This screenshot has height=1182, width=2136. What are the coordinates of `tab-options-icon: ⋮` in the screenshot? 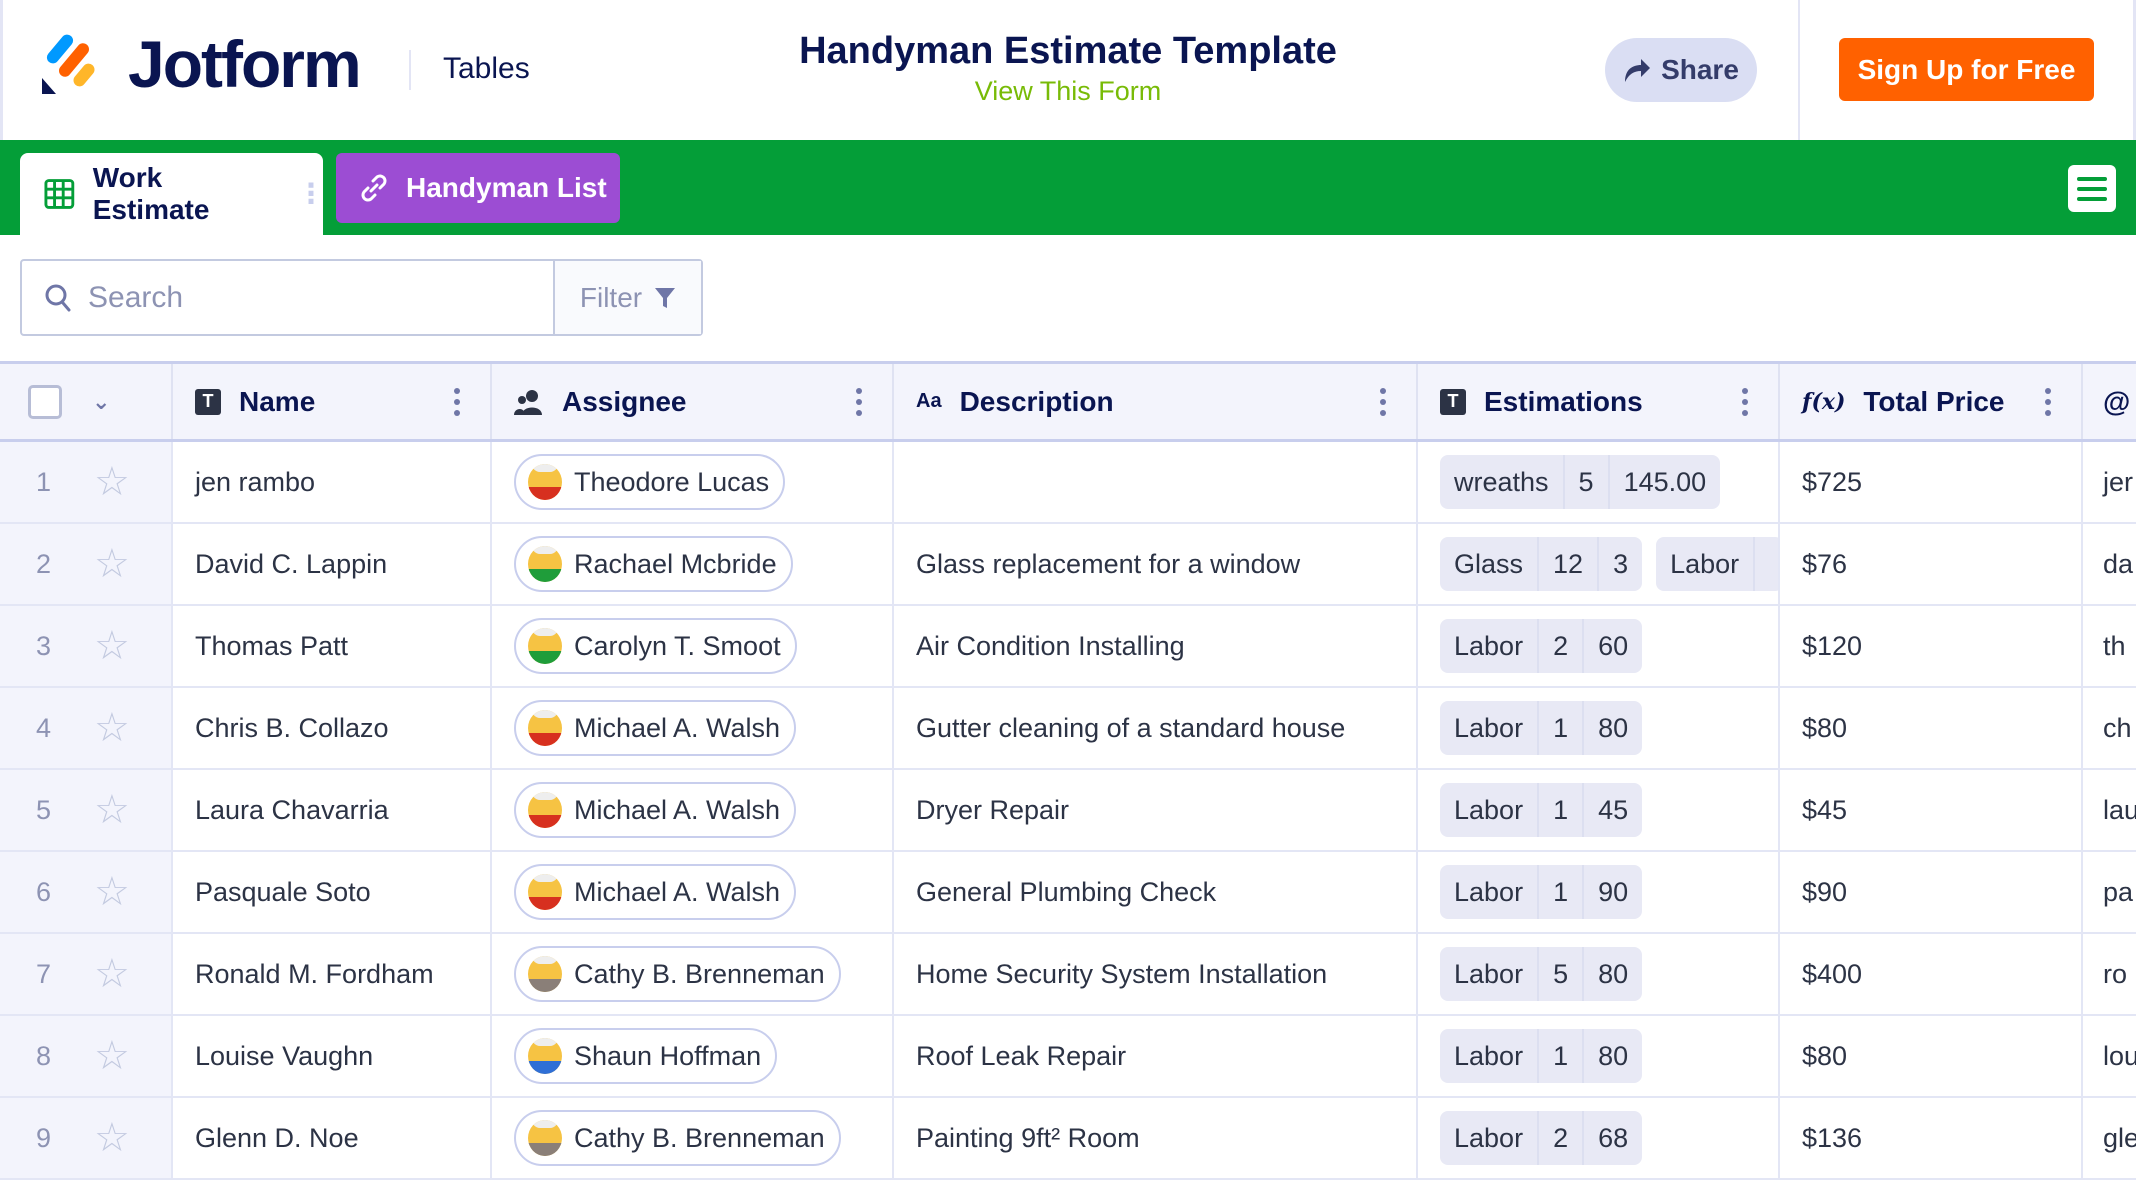 It's located at (311, 193).